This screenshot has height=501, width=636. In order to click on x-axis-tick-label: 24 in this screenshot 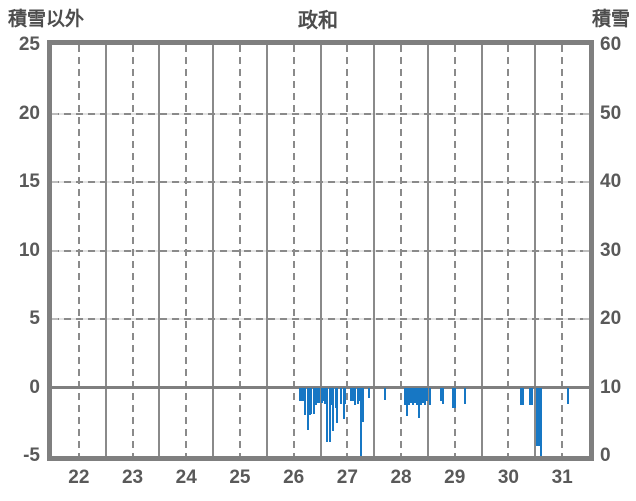, I will do `click(186, 477)`.